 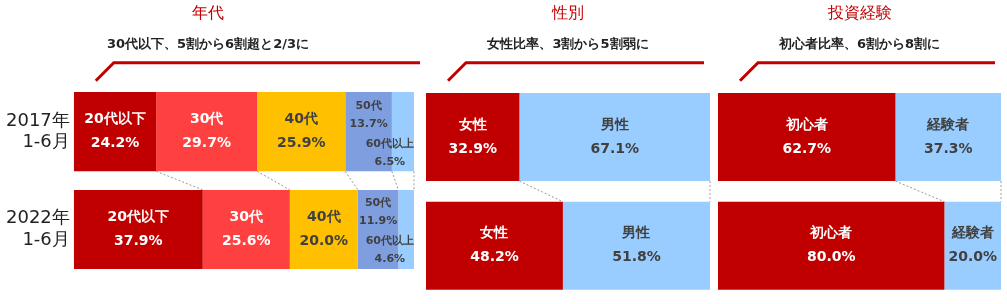 I want to click on data-label: 51.8%, so click(x=636, y=256).